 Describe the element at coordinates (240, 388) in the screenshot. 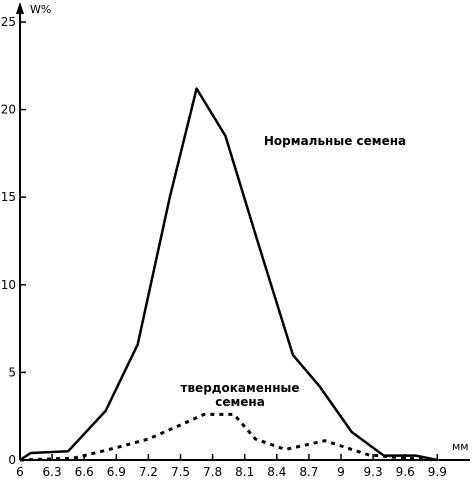

I see `series-annotation-line: твердокаменные` at that location.